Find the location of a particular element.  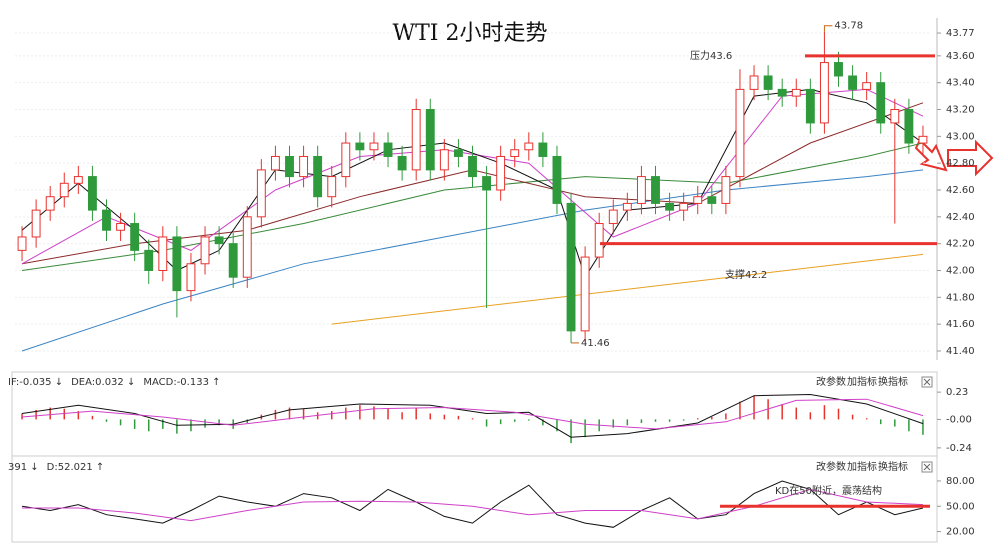

y-tick-label: 80.00 is located at coordinates (960, 481).